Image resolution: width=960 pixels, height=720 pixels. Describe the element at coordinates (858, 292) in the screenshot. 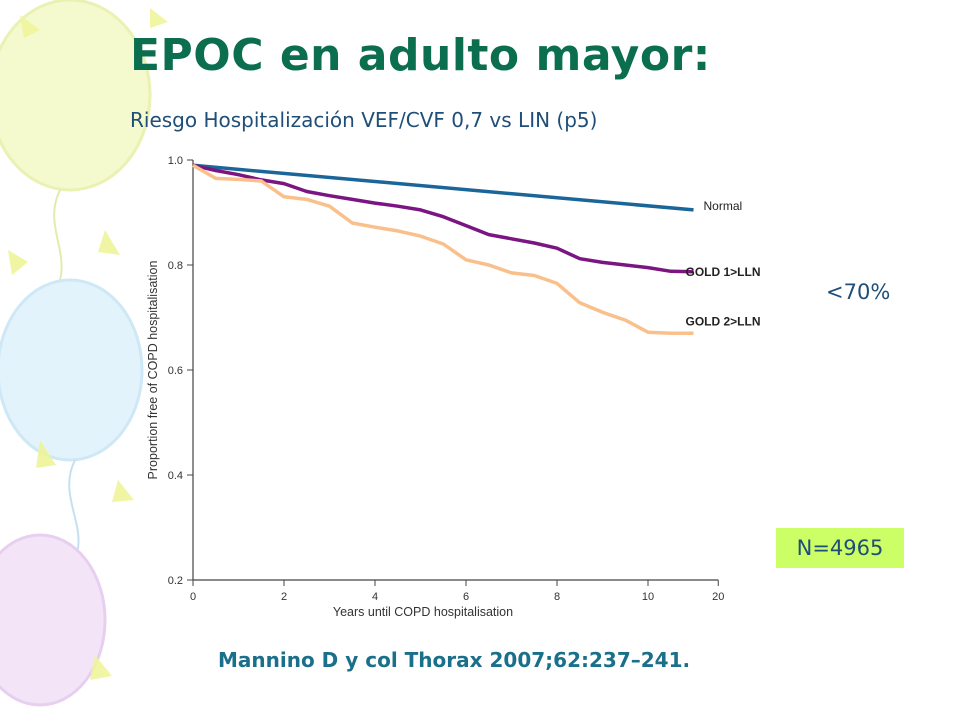

I see `percentage-annotation: <70%` at that location.